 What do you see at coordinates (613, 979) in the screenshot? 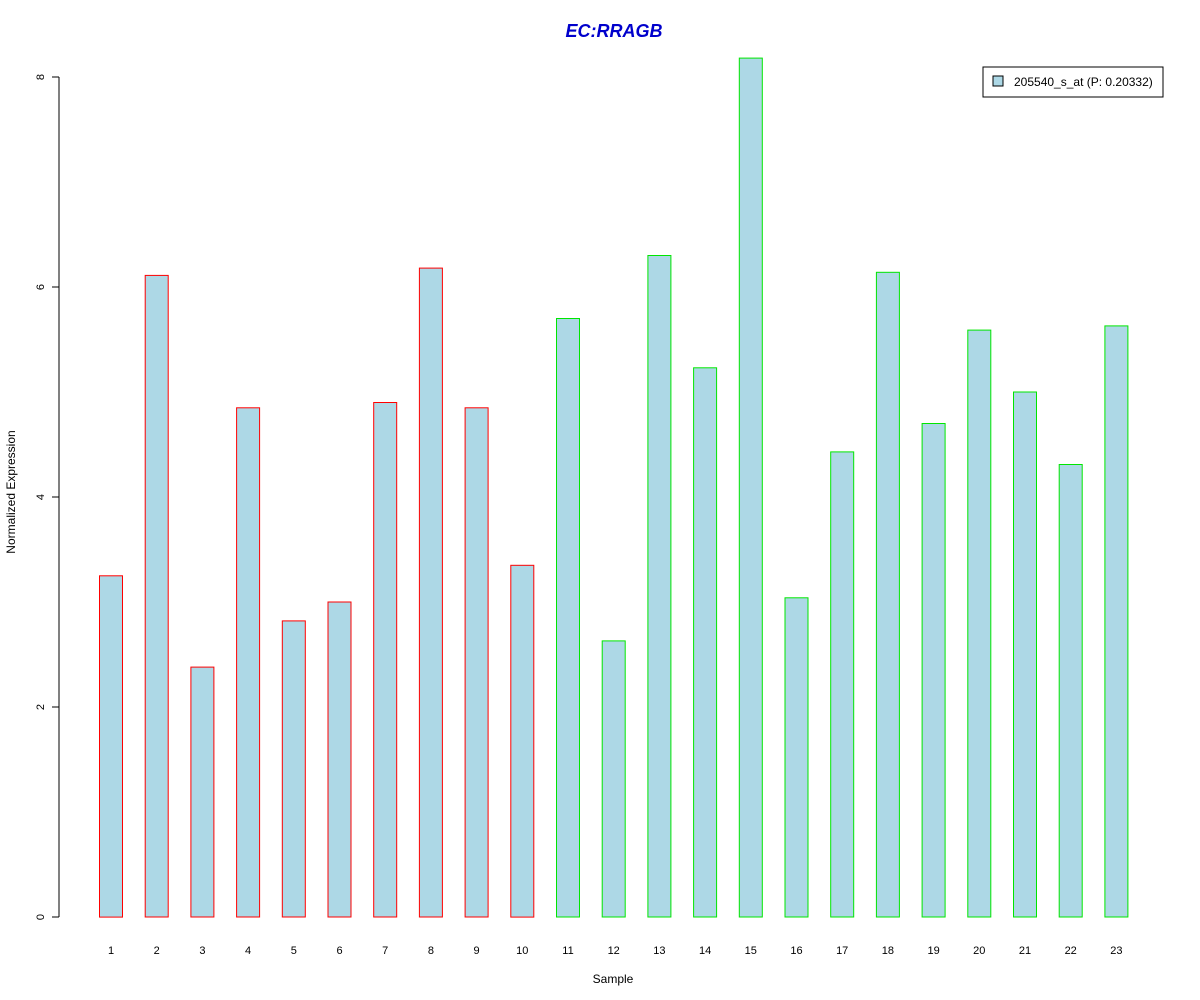
I see `x-axis-label: Sample` at bounding box center [613, 979].